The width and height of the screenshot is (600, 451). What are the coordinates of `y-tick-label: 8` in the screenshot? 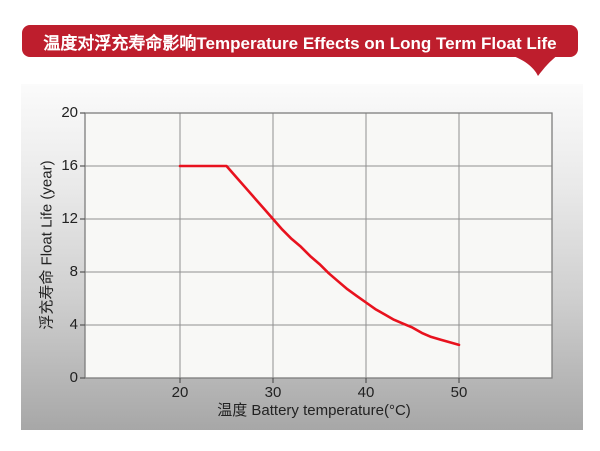 It's located at (73, 271).